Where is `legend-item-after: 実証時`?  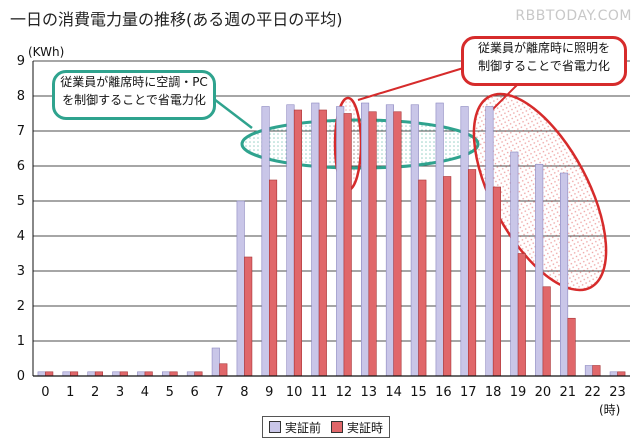
legend-item-after: 実証時 is located at coordinates (357, 427).